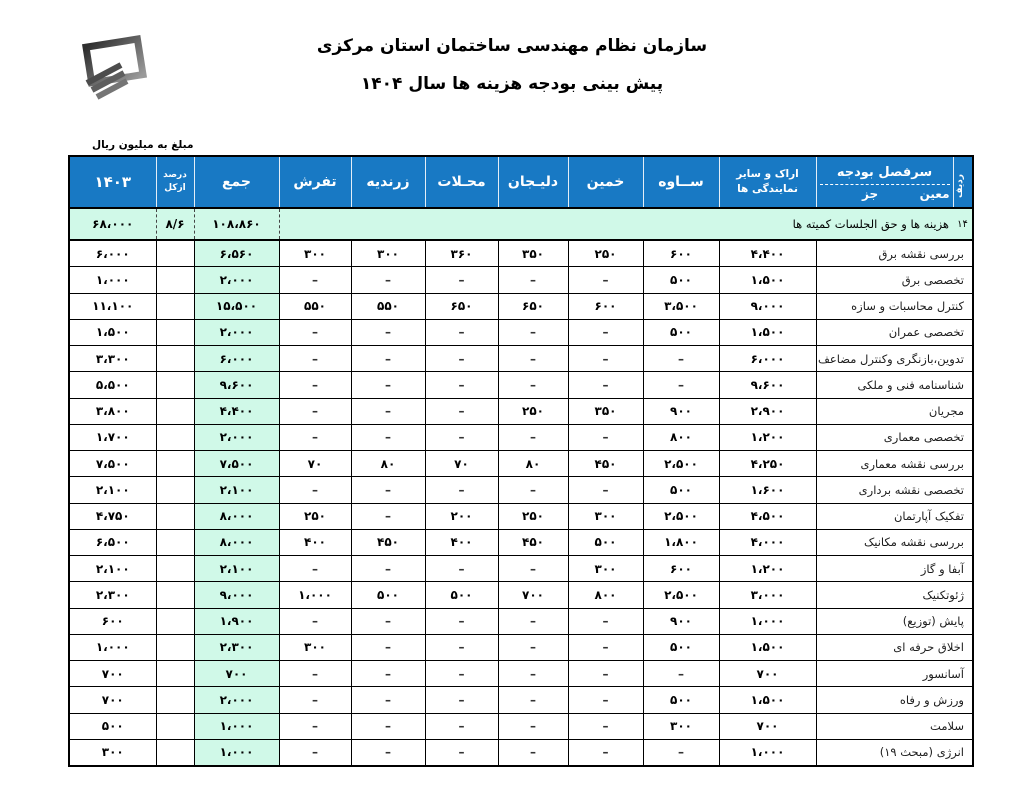 The height and width of the screenshot is (791, 1024). I want to click on cell-tafresh: ۲۵۰, so click(315, 516).